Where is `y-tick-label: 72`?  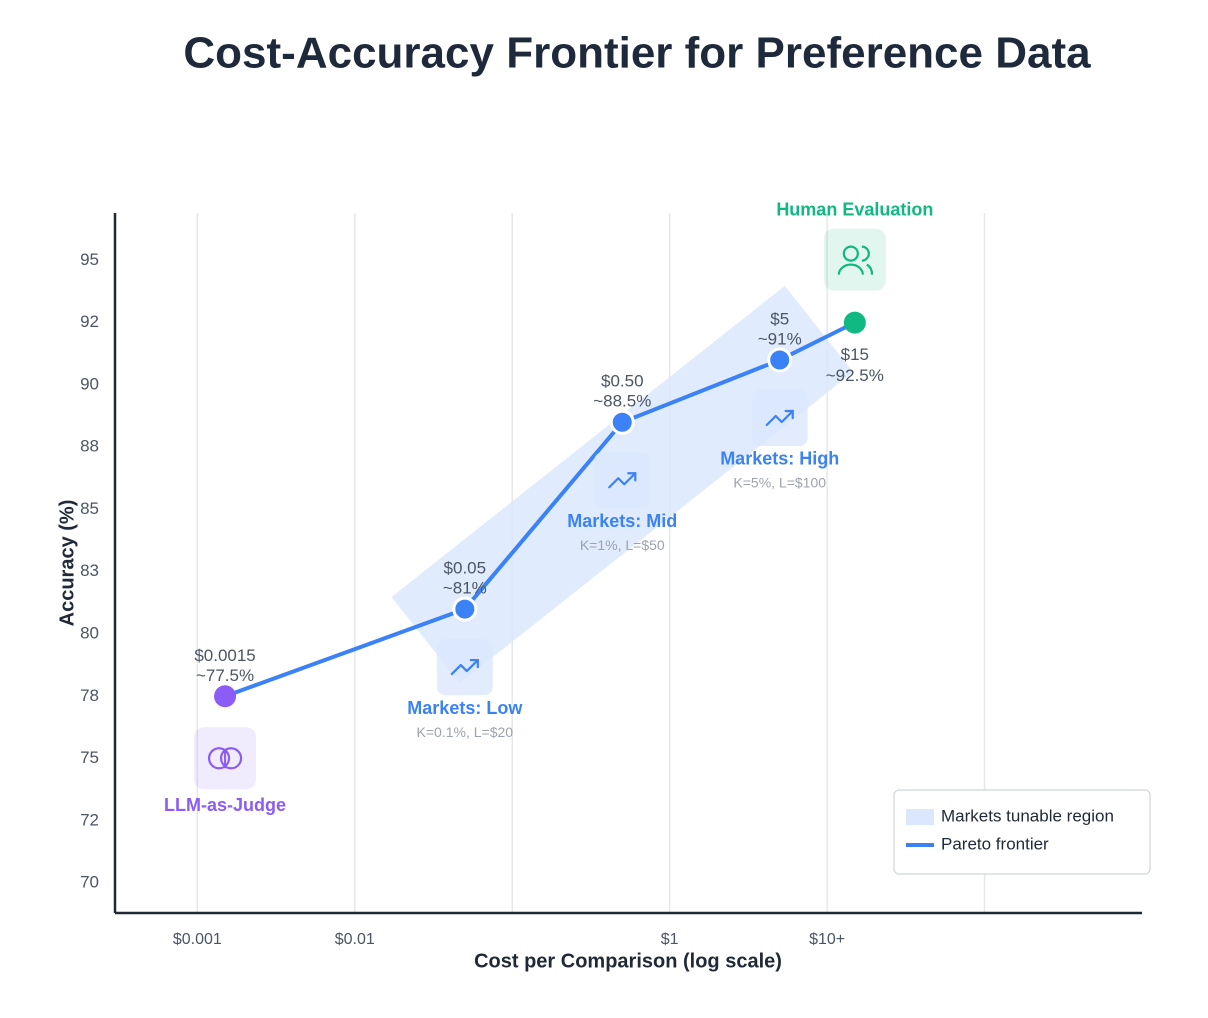 y-tick-label: 72 is located at coordinates (89, 819).